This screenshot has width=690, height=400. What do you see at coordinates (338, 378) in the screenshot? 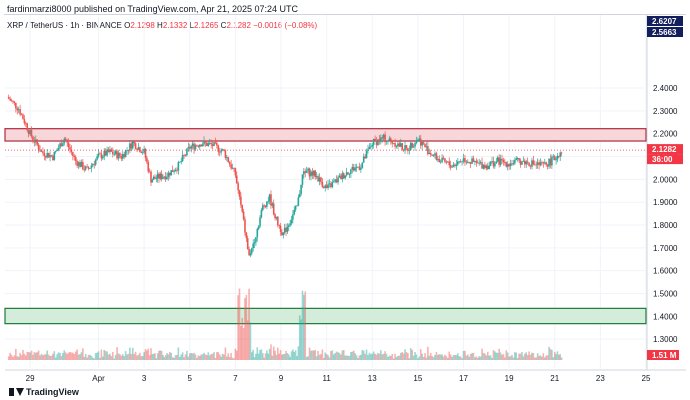
I see `time-axis: 29 Apr 3 5 7 9 11 13 15 17 19 21 23 25` at bounding box center [338, 378].